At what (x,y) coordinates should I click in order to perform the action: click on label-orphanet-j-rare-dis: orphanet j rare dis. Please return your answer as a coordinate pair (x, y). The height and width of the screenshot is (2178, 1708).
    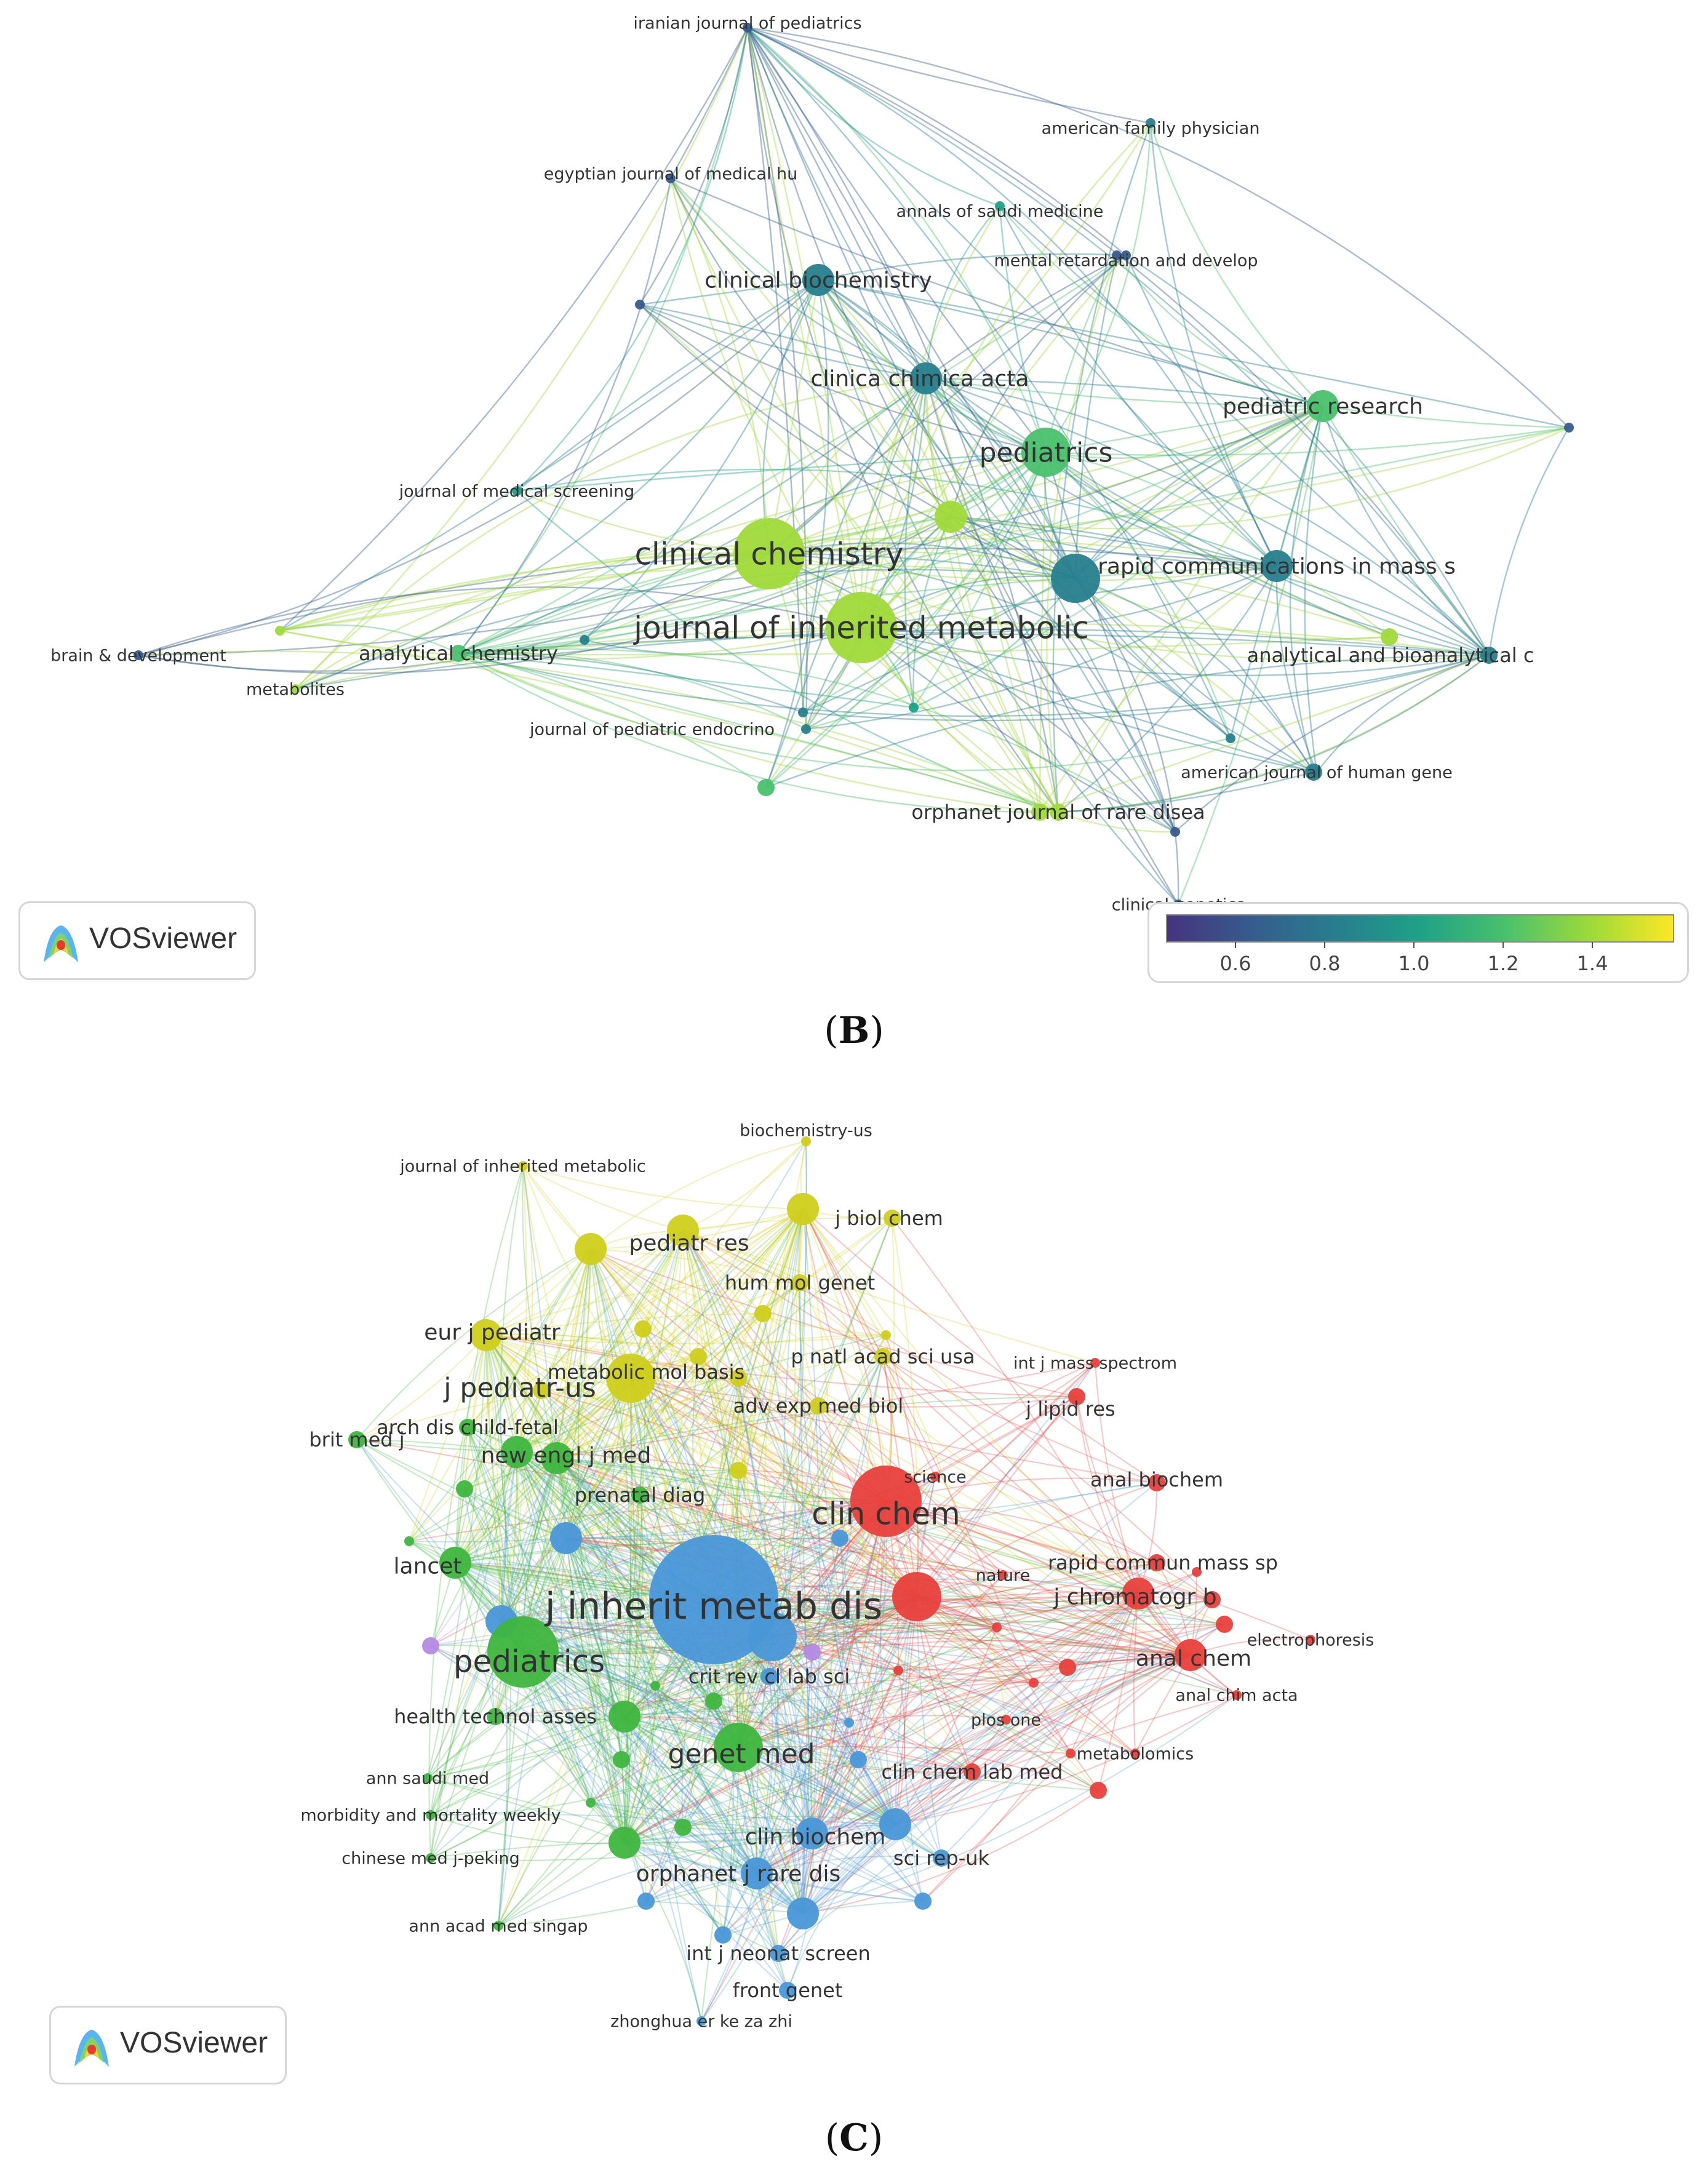
    Looking at the image, I should click on (739, 1874).